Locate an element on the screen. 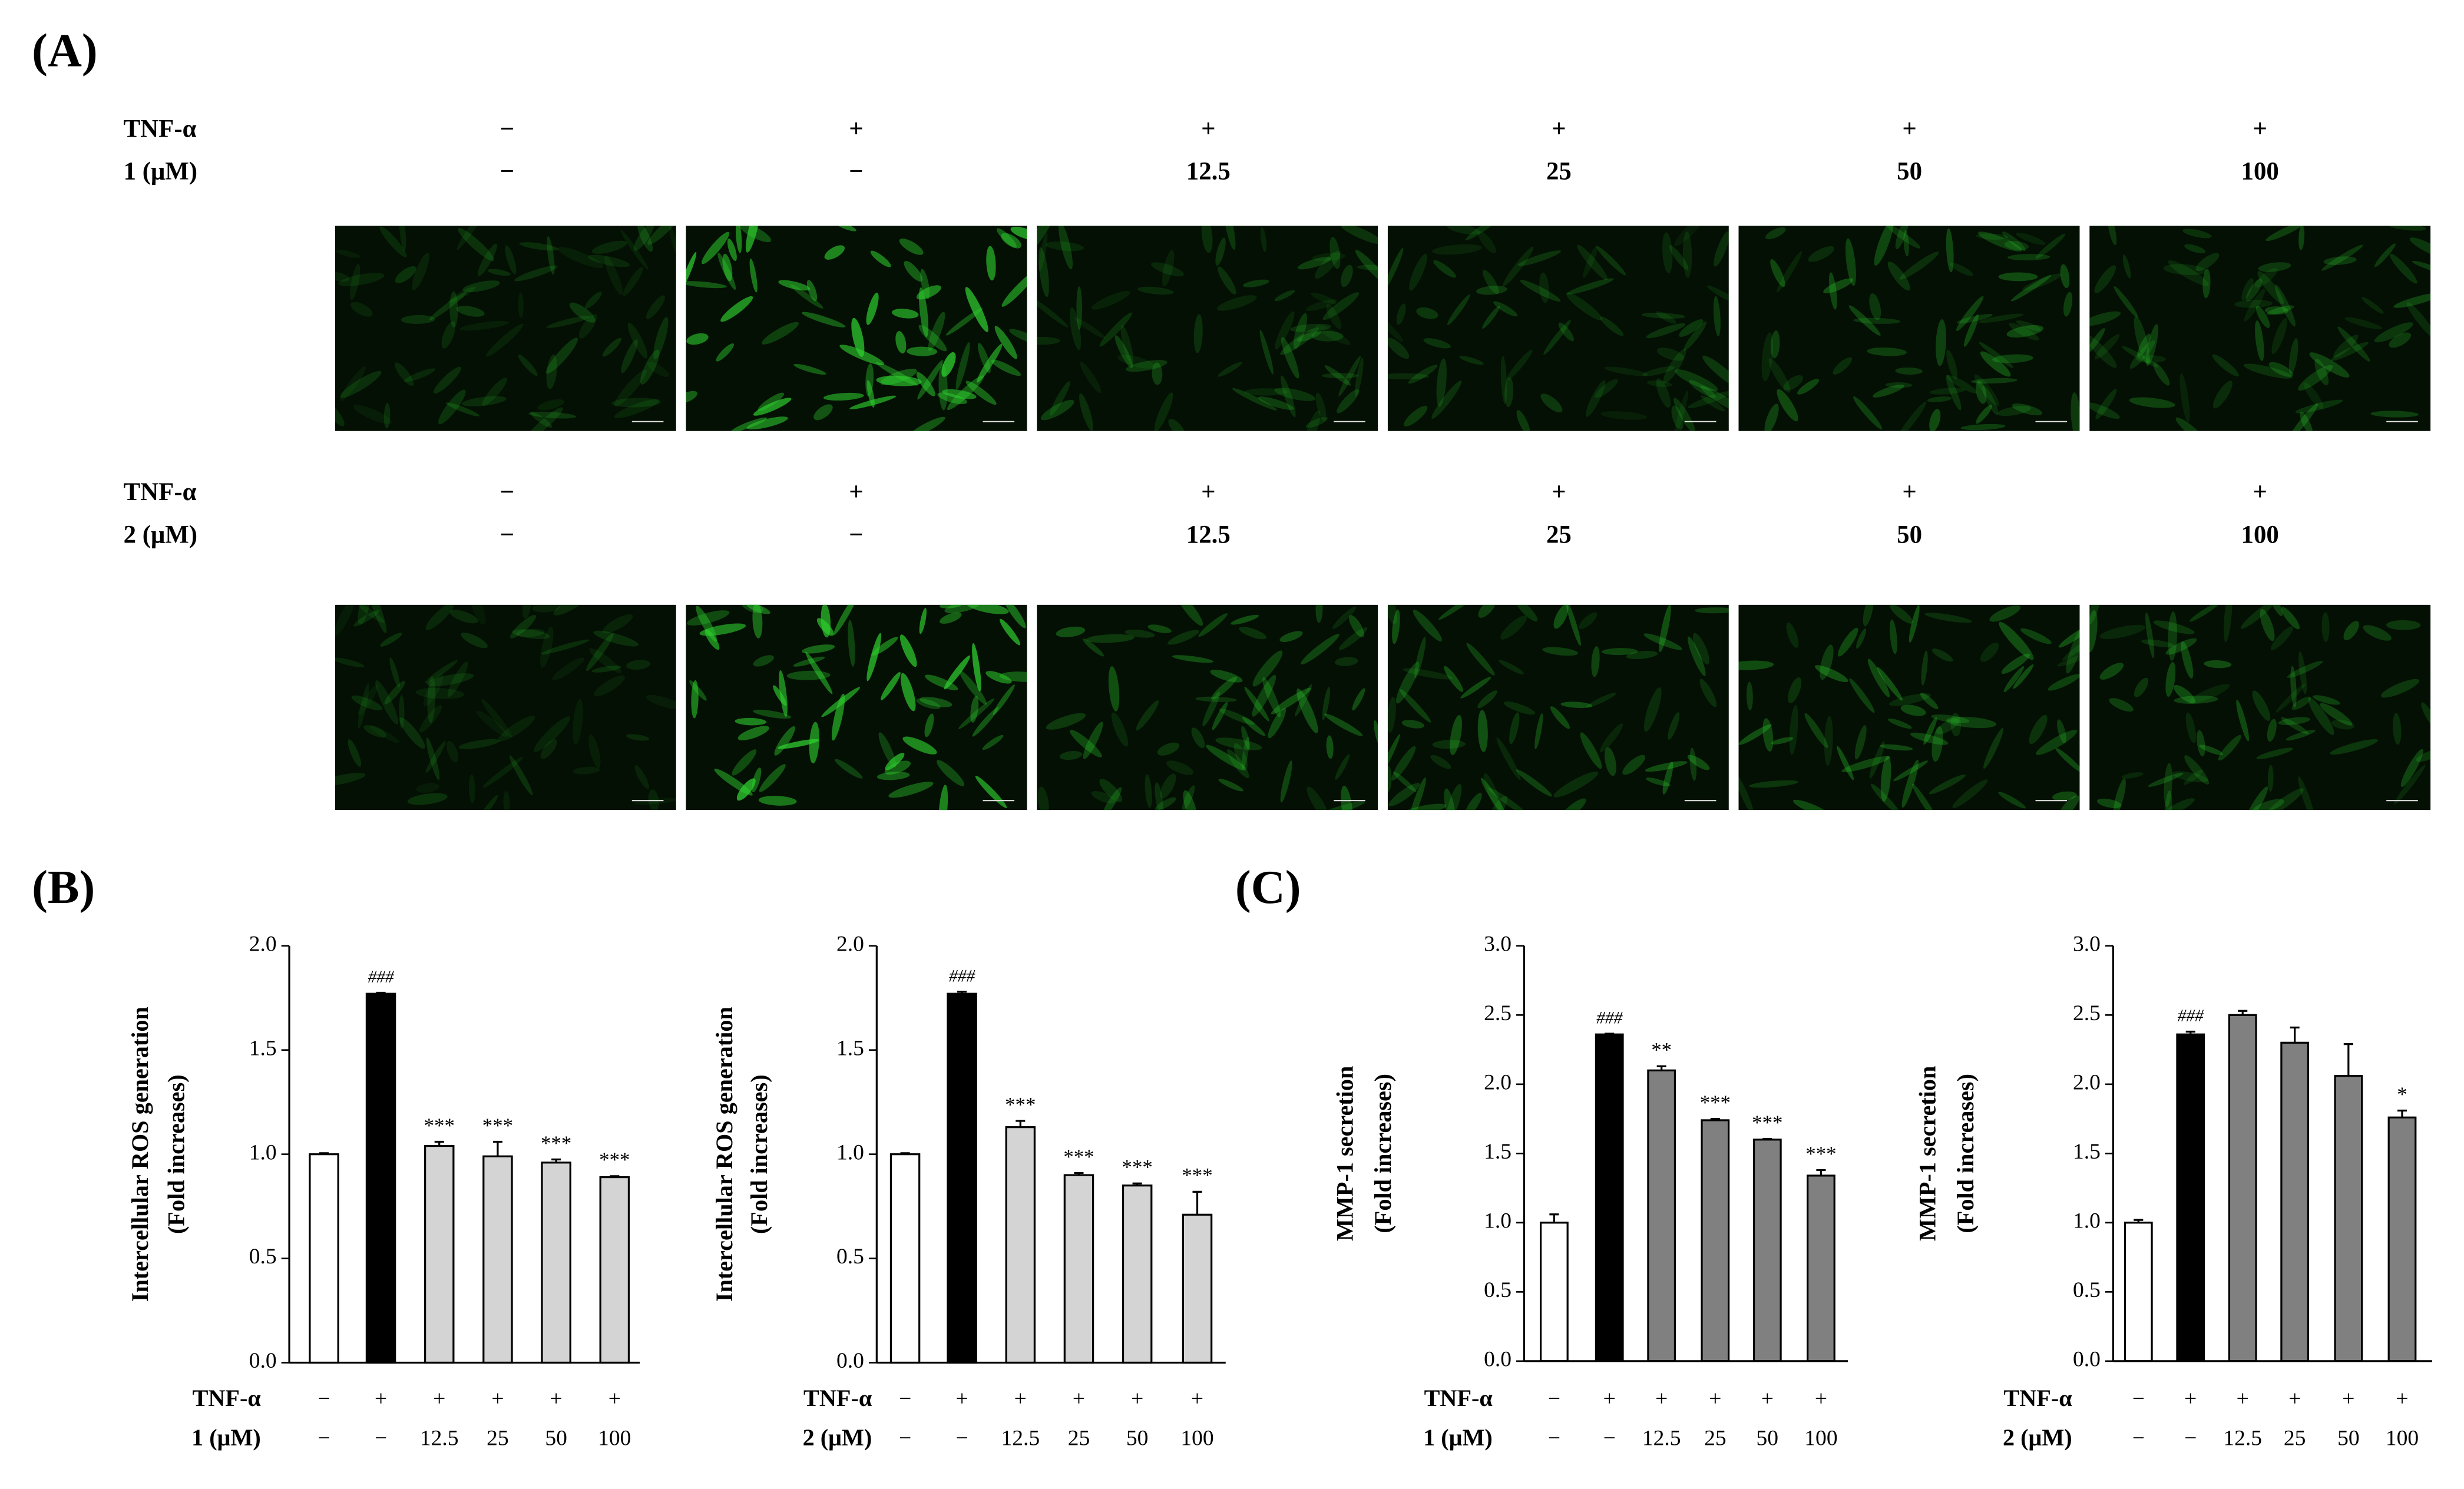 This screenshot has width=2464, height=1489. treatment-label: 2 (μM) is located at coordinates (837, 1437).